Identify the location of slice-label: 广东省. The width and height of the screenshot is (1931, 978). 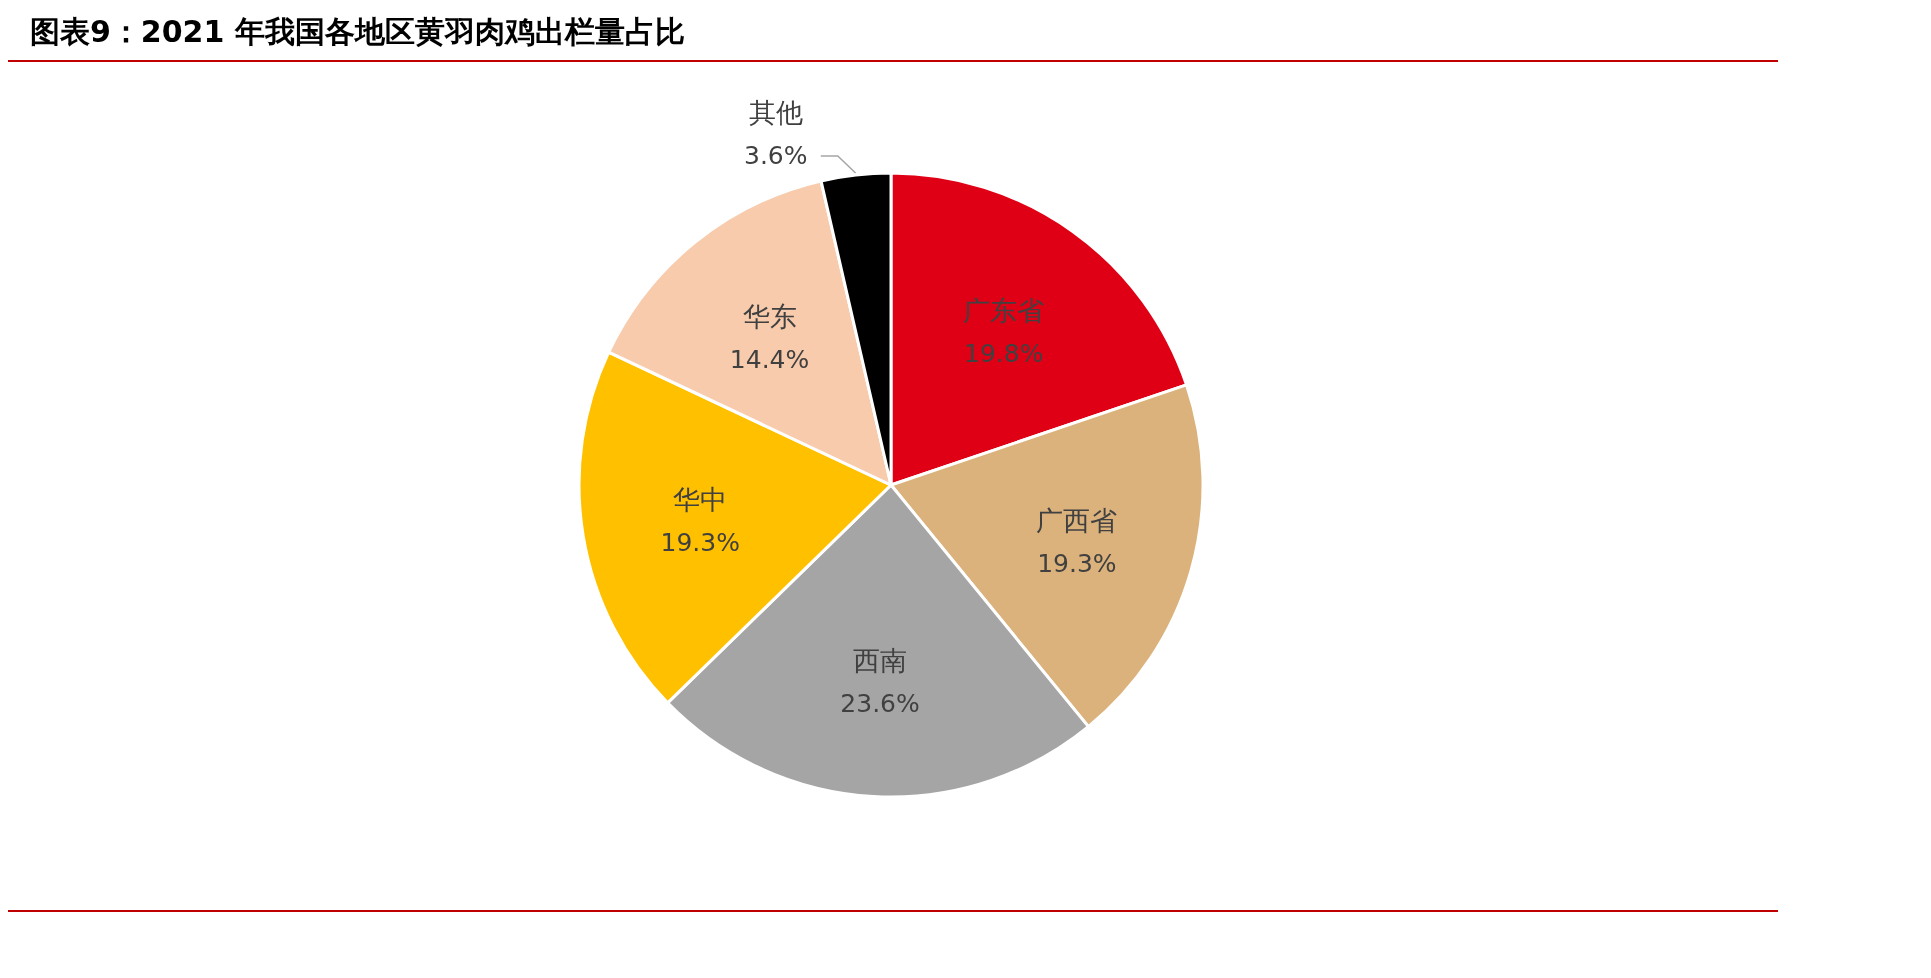
(1004, 310).